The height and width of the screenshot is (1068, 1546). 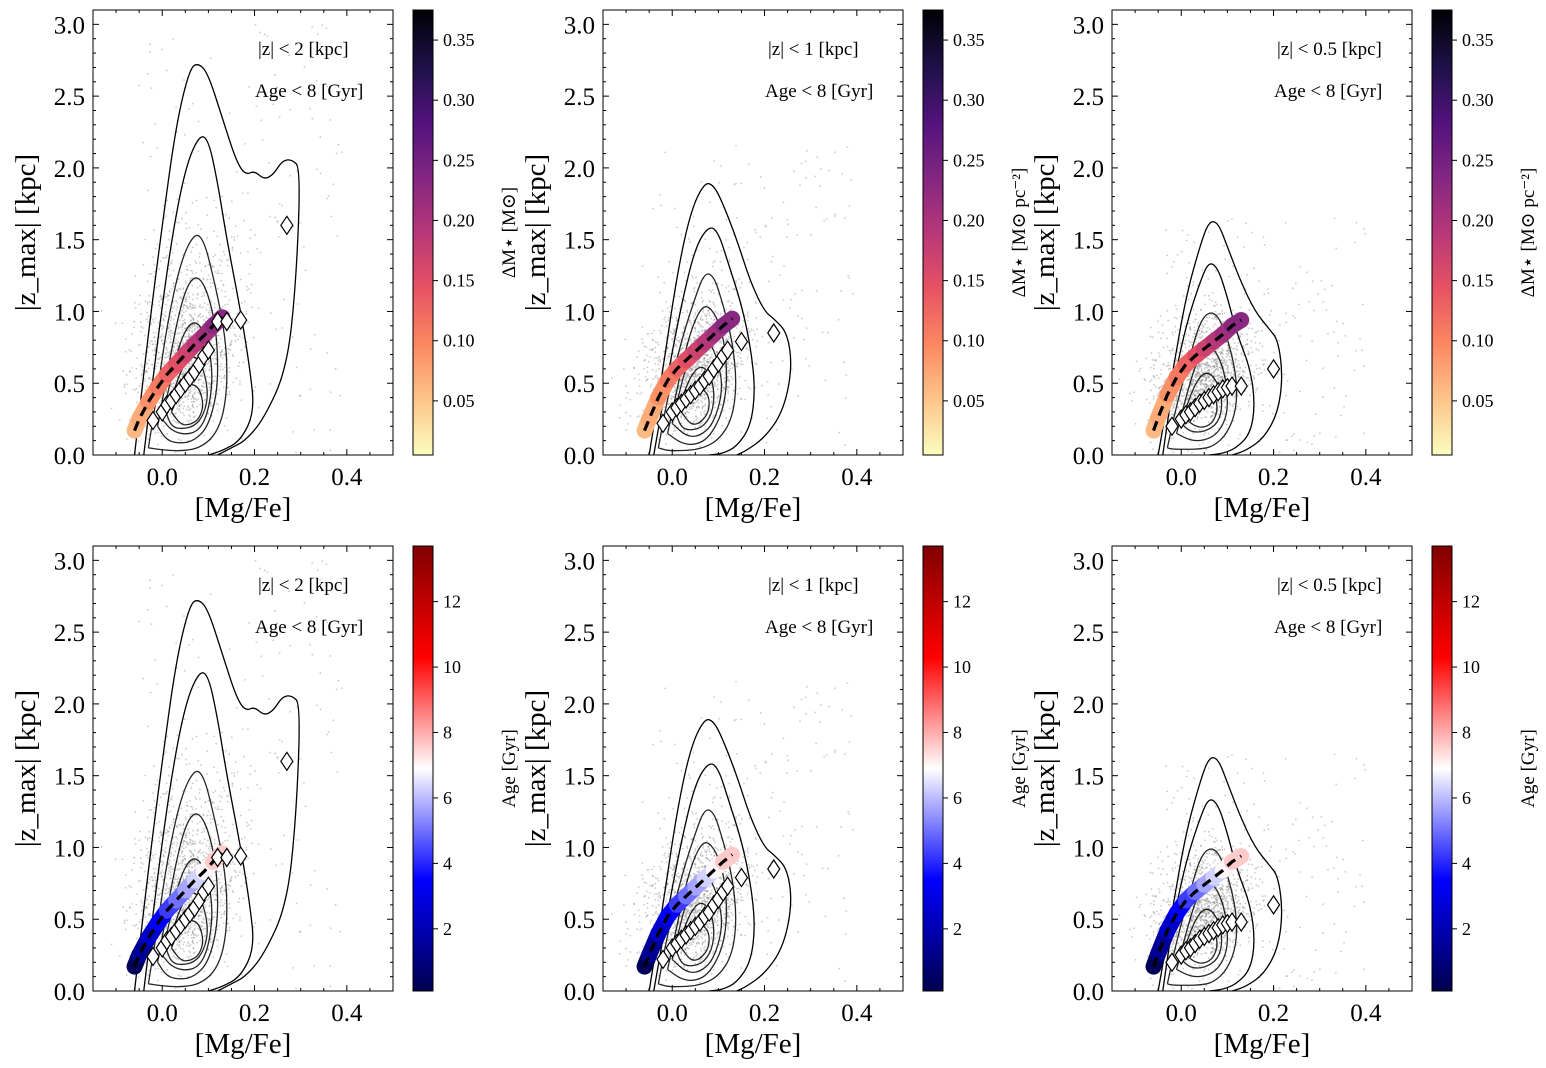 I want to click on top-left-y-tick-label: 2.5, so click(x=69, y=97).